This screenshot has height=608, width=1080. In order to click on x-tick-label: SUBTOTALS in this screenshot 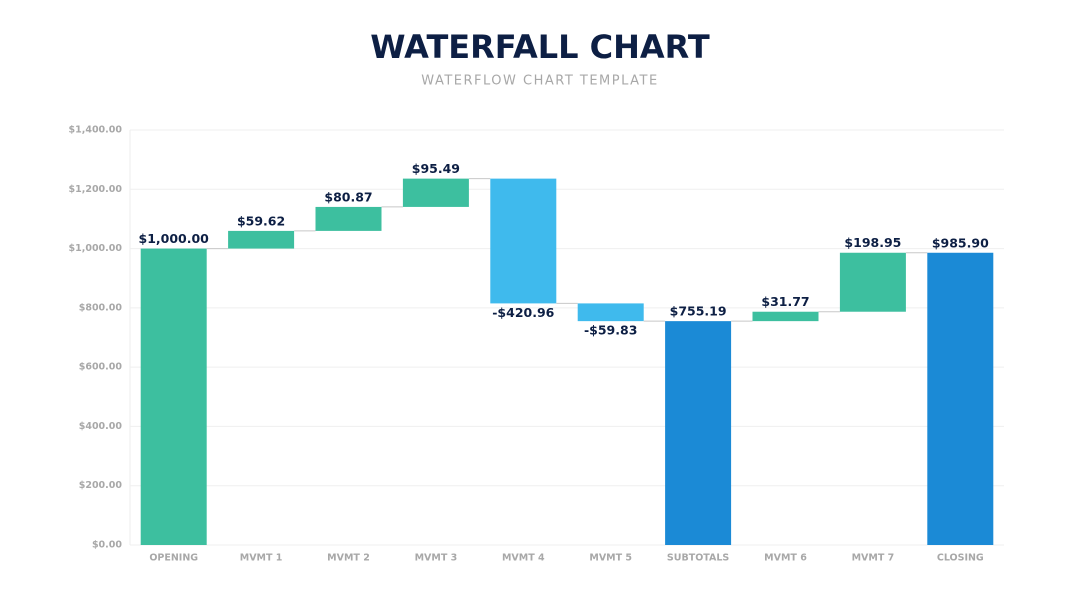, I will do `click(698, 558)`.